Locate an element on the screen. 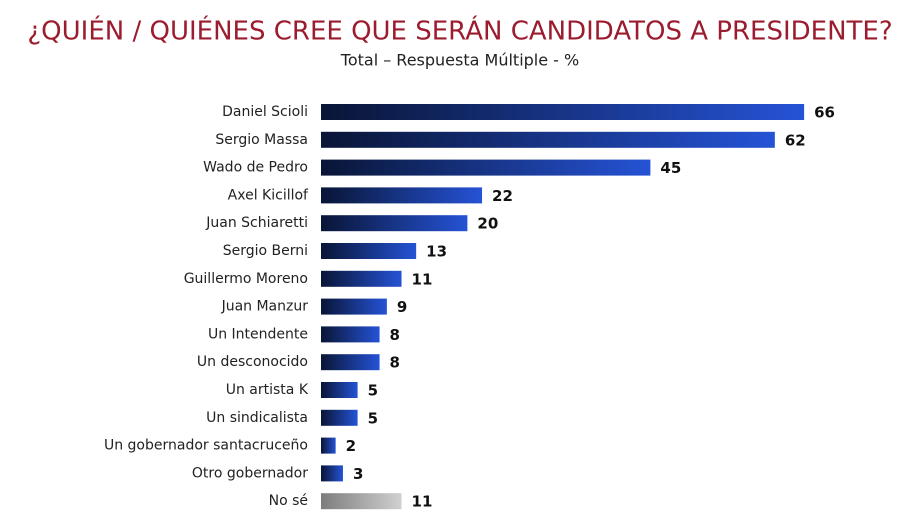 This screenshot has width=921, height=513. category-label: Un desconocido is located at coordinates (252, 362).